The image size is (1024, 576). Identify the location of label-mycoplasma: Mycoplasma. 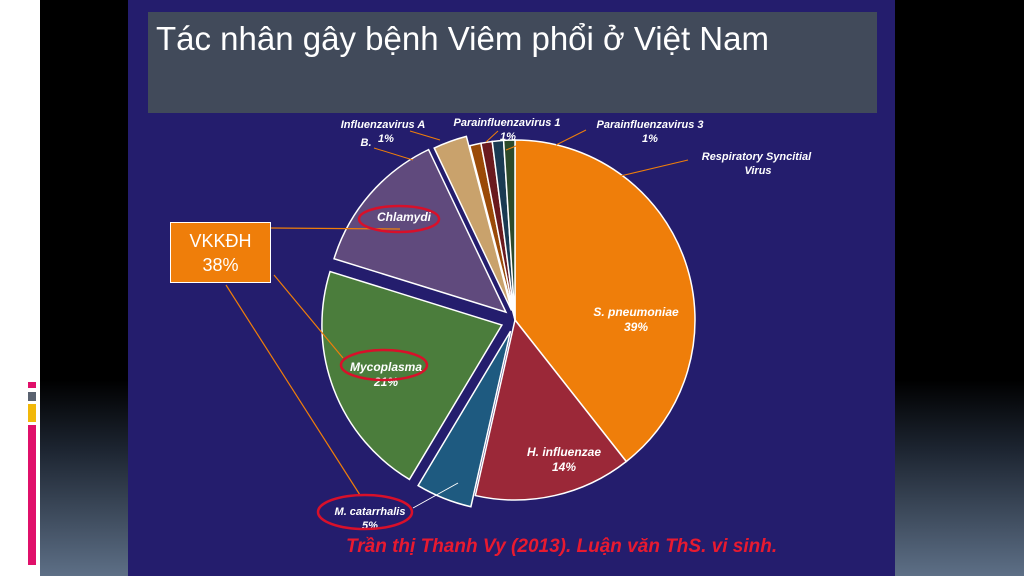
(386, 367).